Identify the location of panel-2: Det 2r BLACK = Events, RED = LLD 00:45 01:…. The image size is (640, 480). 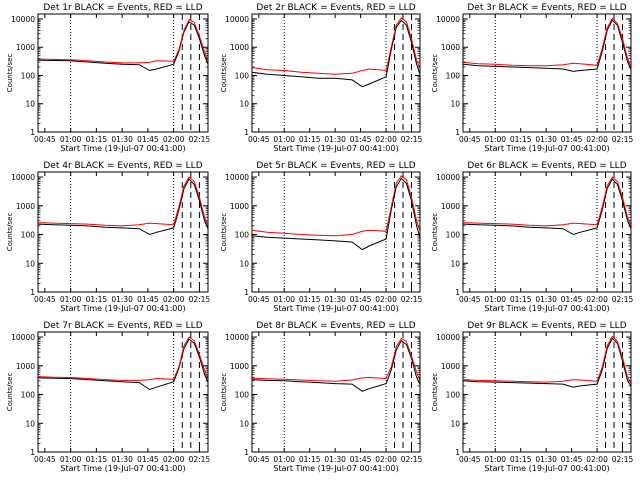
(321, 78).